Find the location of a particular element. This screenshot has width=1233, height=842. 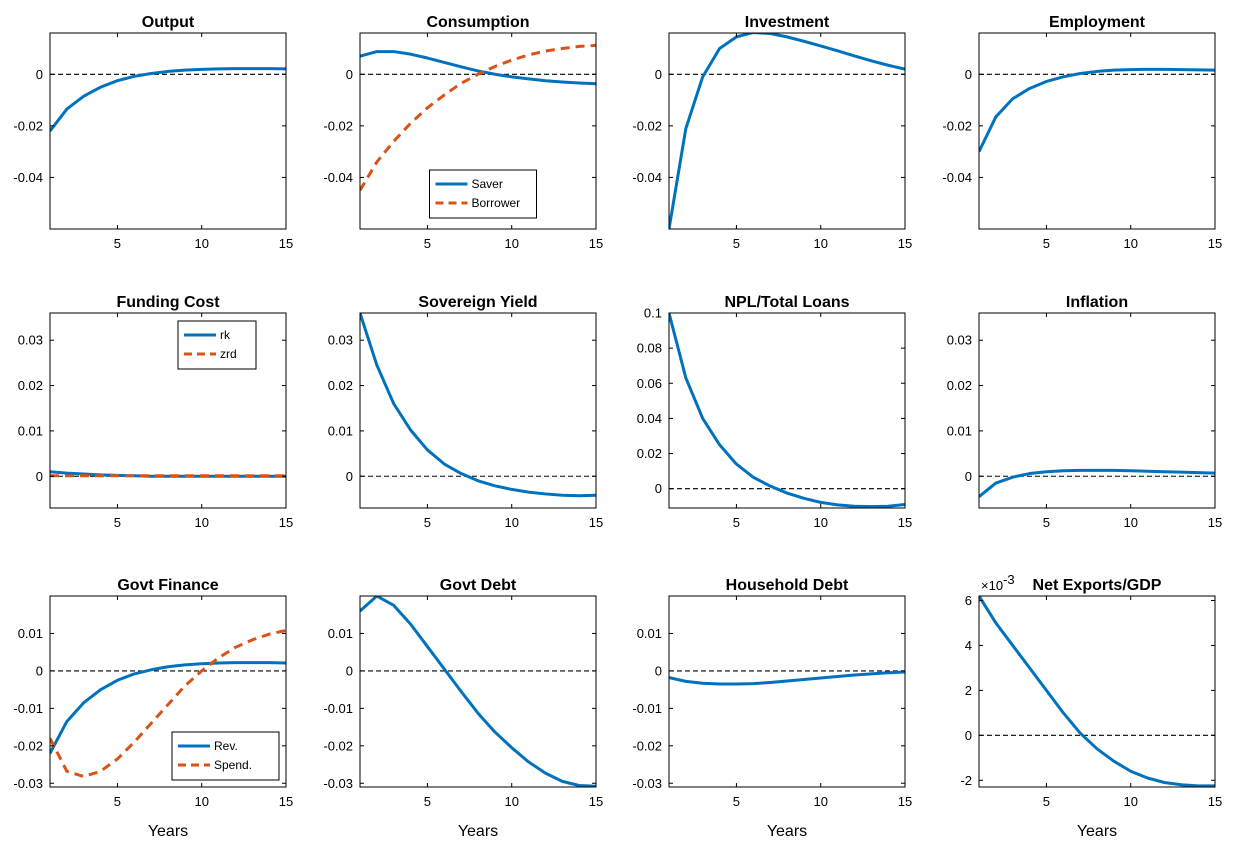

legend-label: Borrower is located at coordinates (496, 203).